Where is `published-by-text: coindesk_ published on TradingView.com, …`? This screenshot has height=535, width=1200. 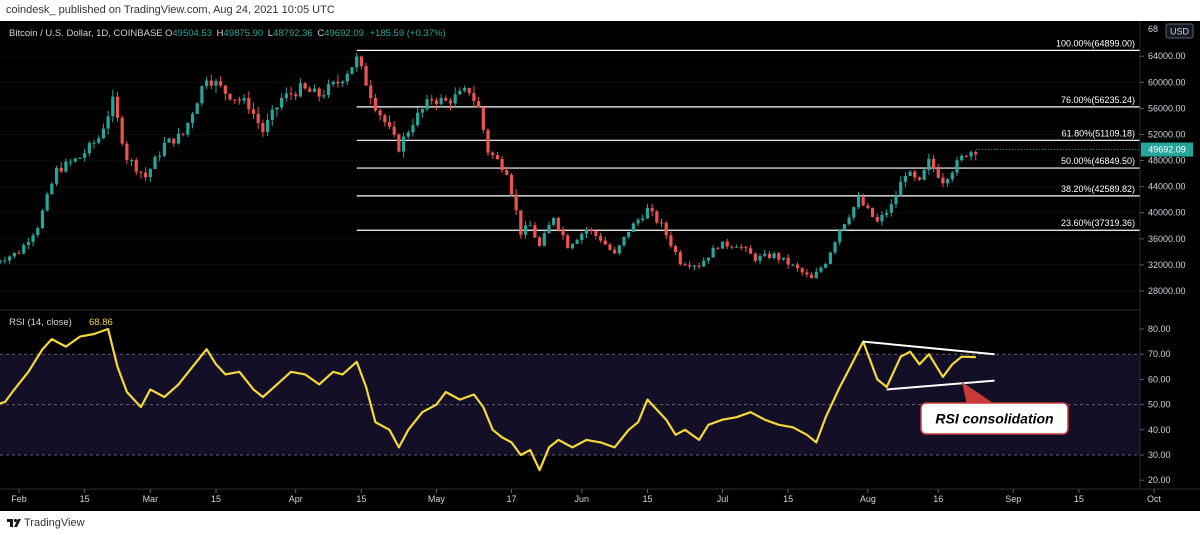 published-by-text: coindesk_ published on TradingView.com, … is located at coordinates (170, 10).